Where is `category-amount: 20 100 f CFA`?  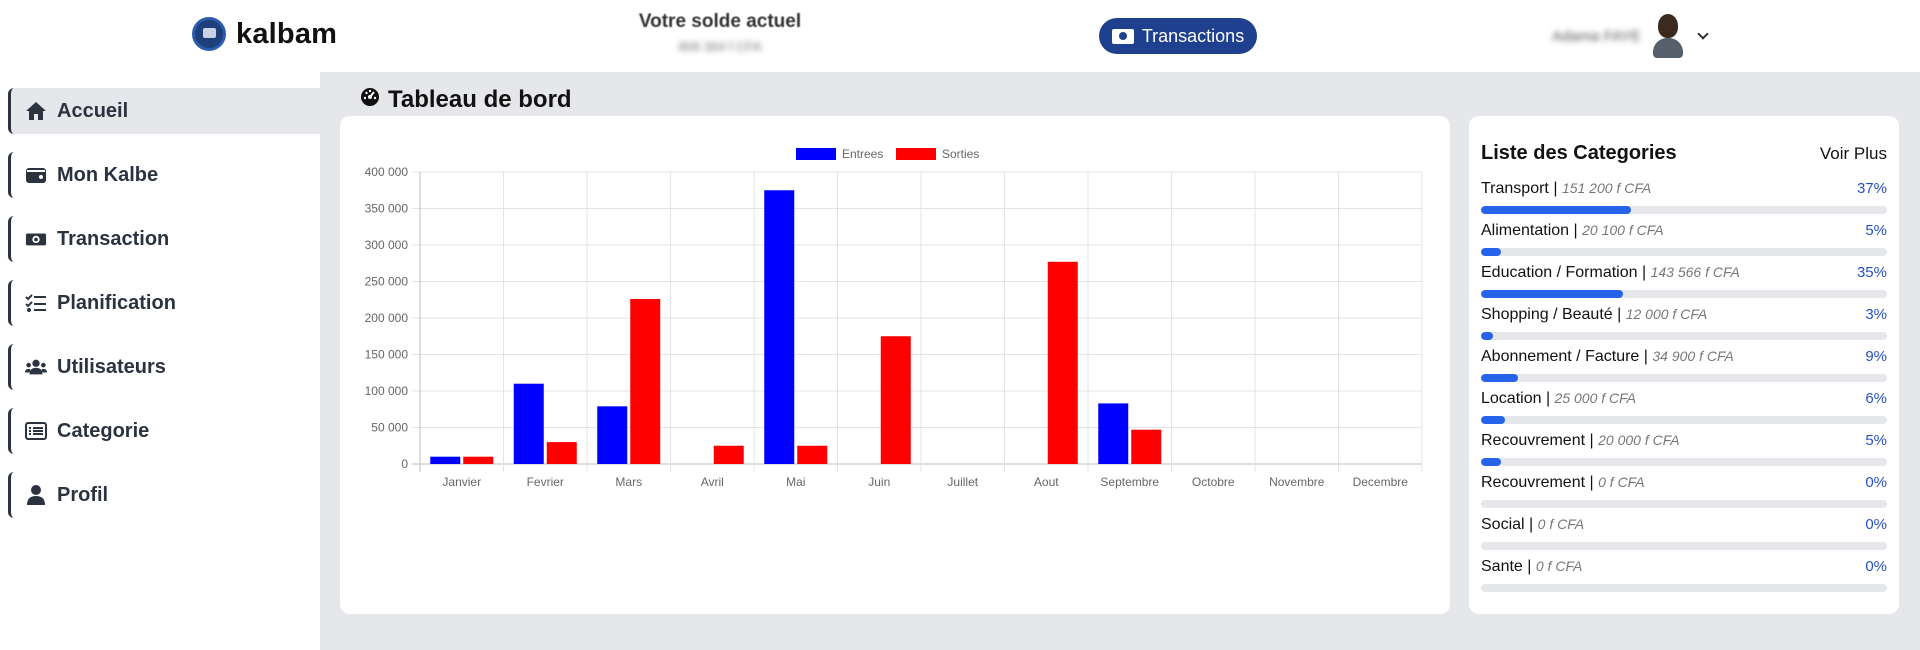
category-amount: 20 100 f CFA is located at coordinates (1623, 230).